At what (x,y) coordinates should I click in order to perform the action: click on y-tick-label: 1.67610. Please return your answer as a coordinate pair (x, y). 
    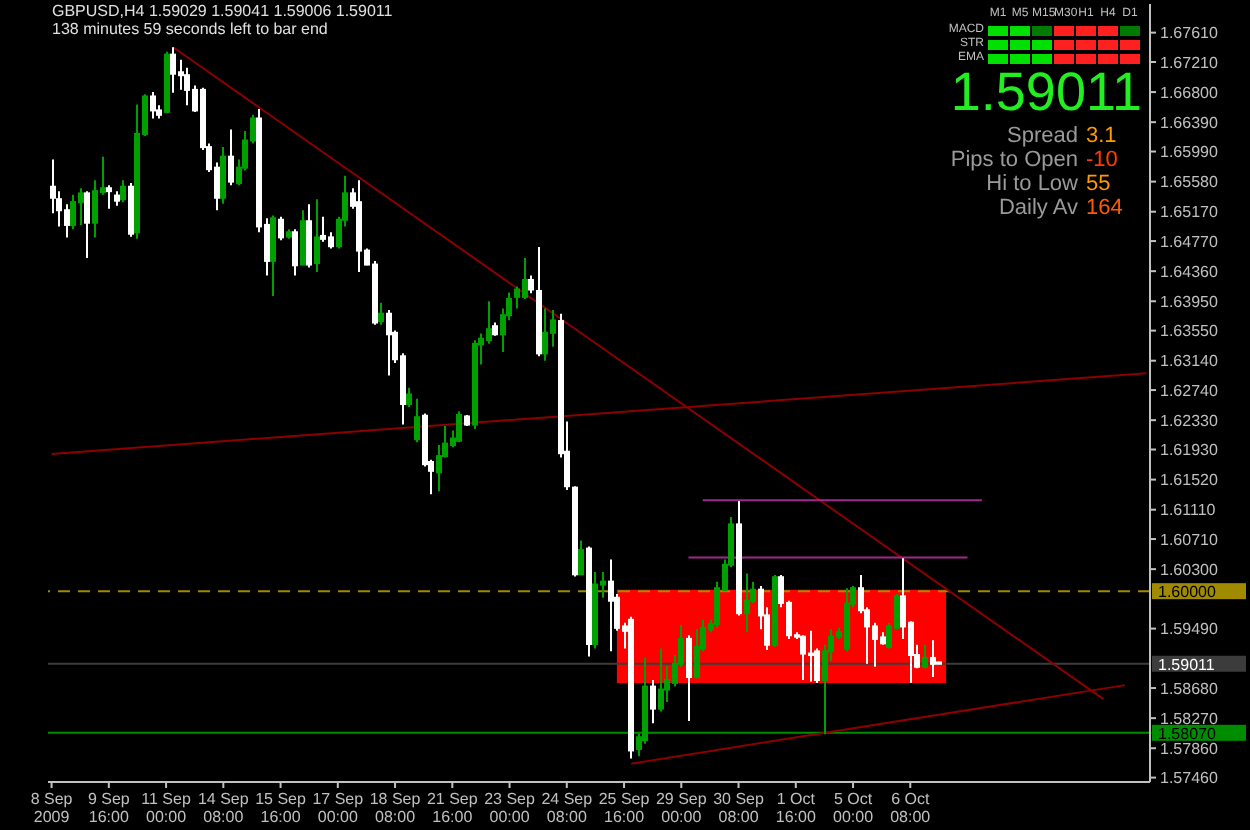
    Looking at the image, I should click on (1189, 33).